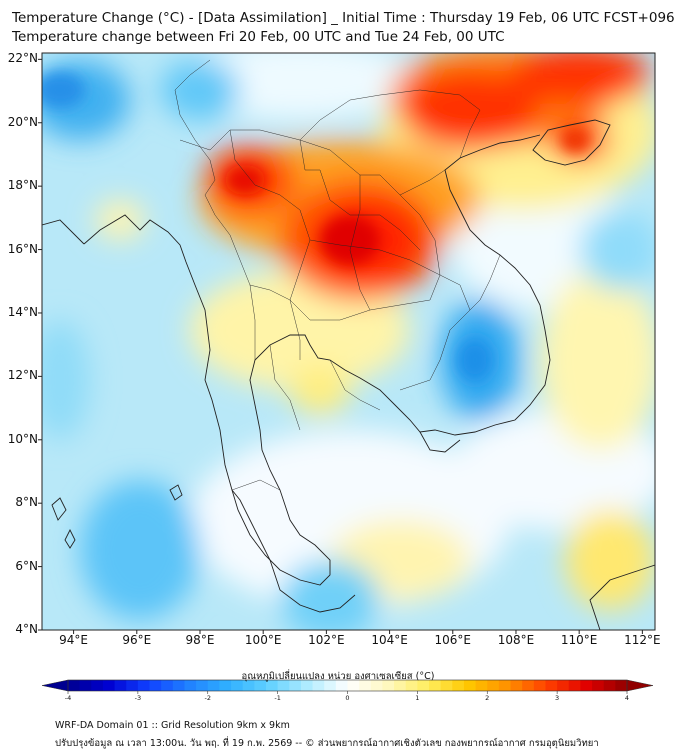 Image resolution: width=676 pixels, height=756 pixels. I want to click on lon-label: 94°E, so click(74, 640).